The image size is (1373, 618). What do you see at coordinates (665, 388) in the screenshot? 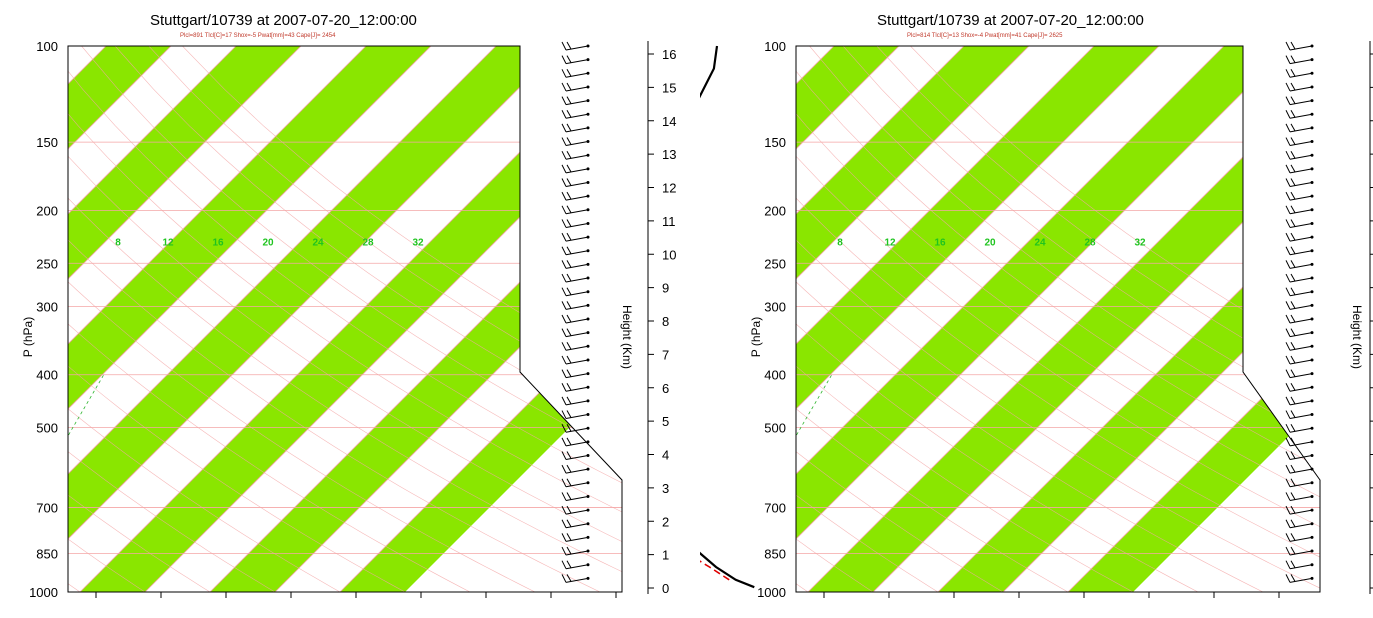
I see `height-tick-label: 6` at bounding box center [665, 388].